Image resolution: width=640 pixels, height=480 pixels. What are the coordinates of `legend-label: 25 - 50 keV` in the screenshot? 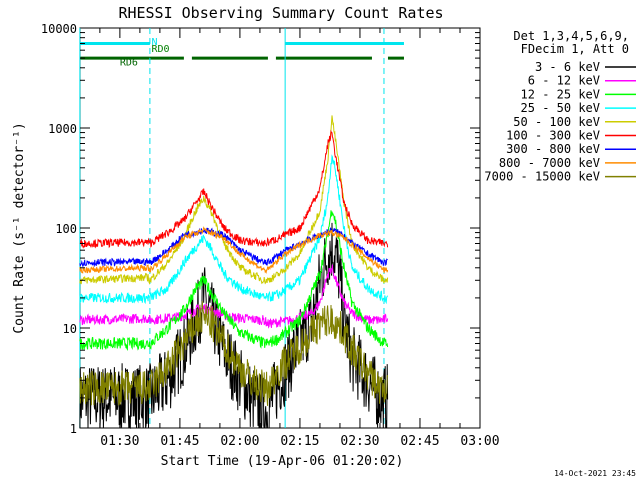 It's located at (560, 108).